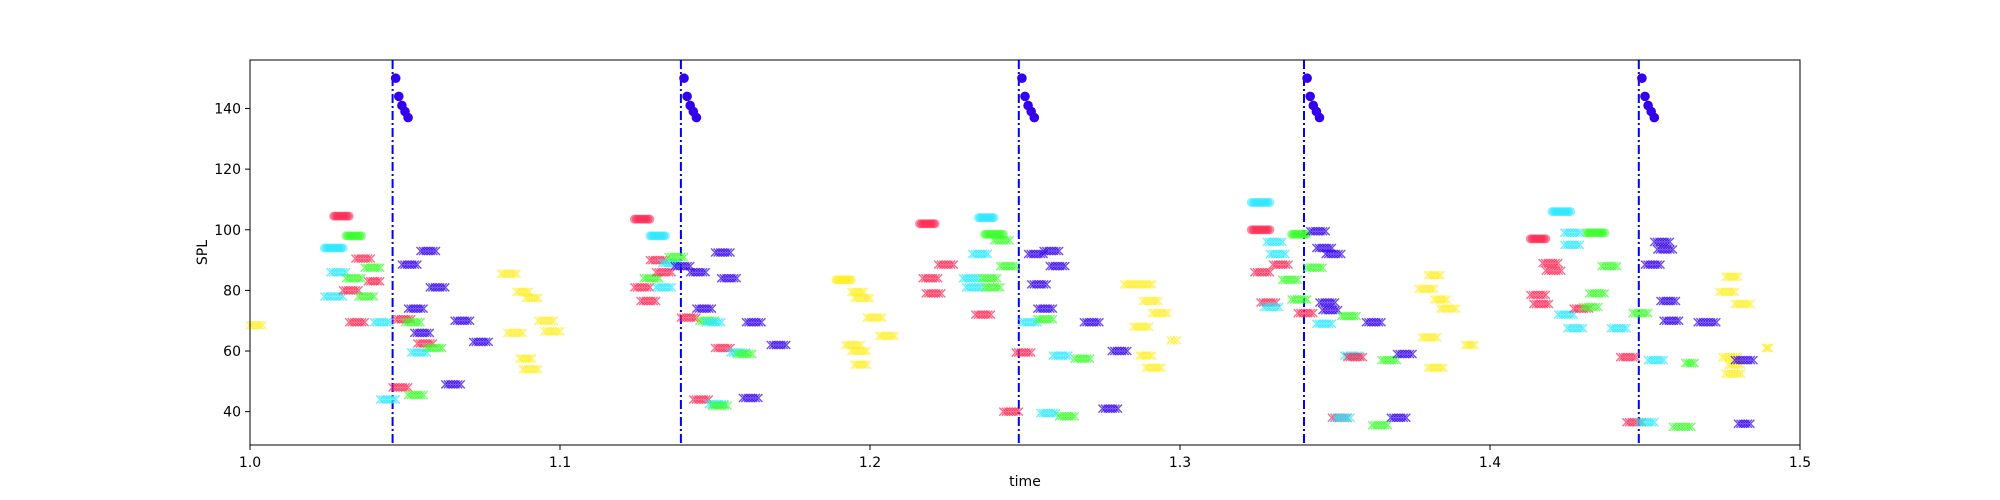  Describe the element at coordinates (560, 463) in the screenshot. I see `x-tick-label: 1.1` at that location.